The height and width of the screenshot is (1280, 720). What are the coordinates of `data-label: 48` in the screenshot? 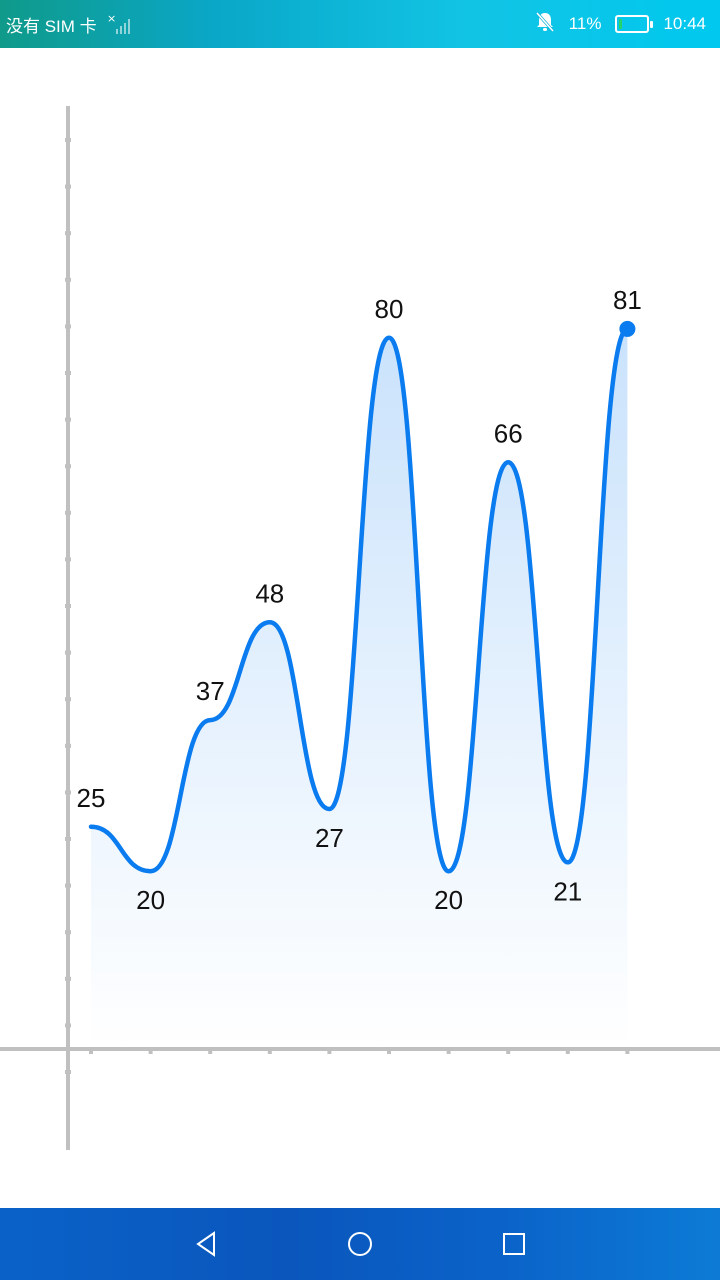 It's located at (269, 593).